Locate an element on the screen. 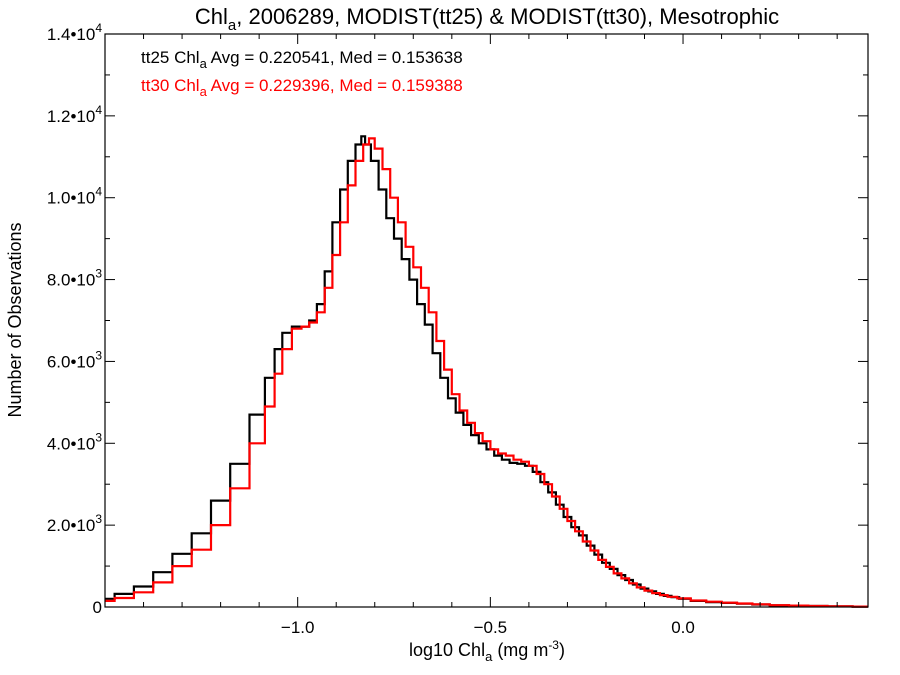 The height and width of the screenshot is (675, 900). y-tick-label: 6.0•103 is located at coordinates (75, 359).